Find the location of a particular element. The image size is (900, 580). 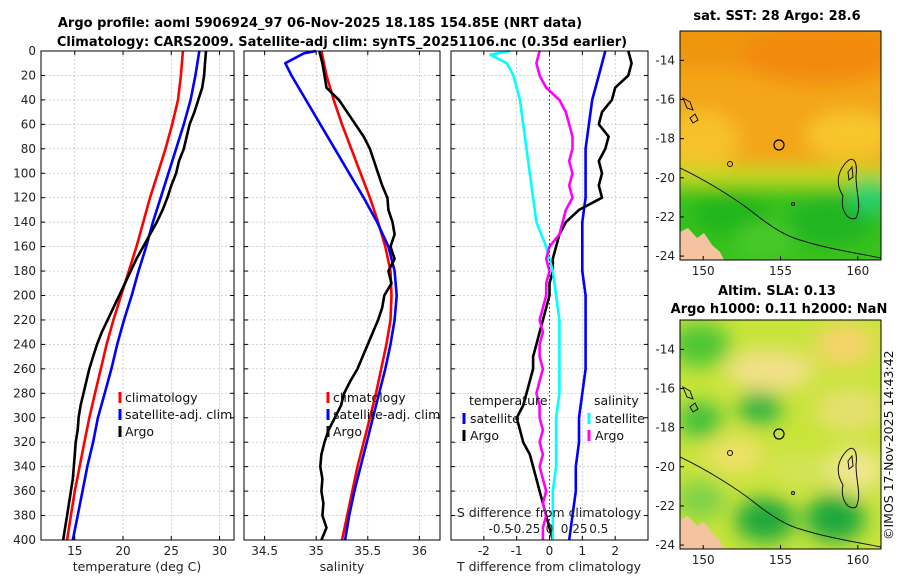

series-temperature-argo is located at coordinates (574, 295).